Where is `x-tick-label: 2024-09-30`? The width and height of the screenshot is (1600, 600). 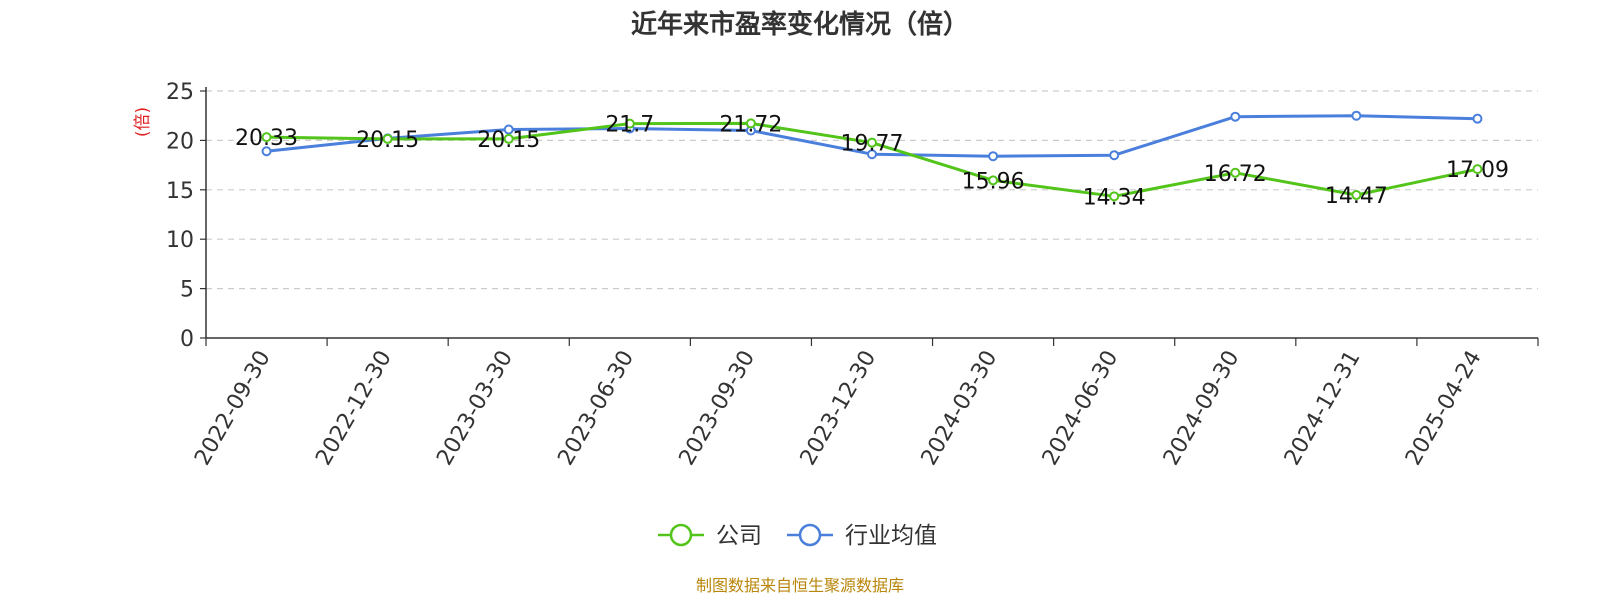
x-tick-label: 2024-09-30 is located at coordinates (1202, 408).